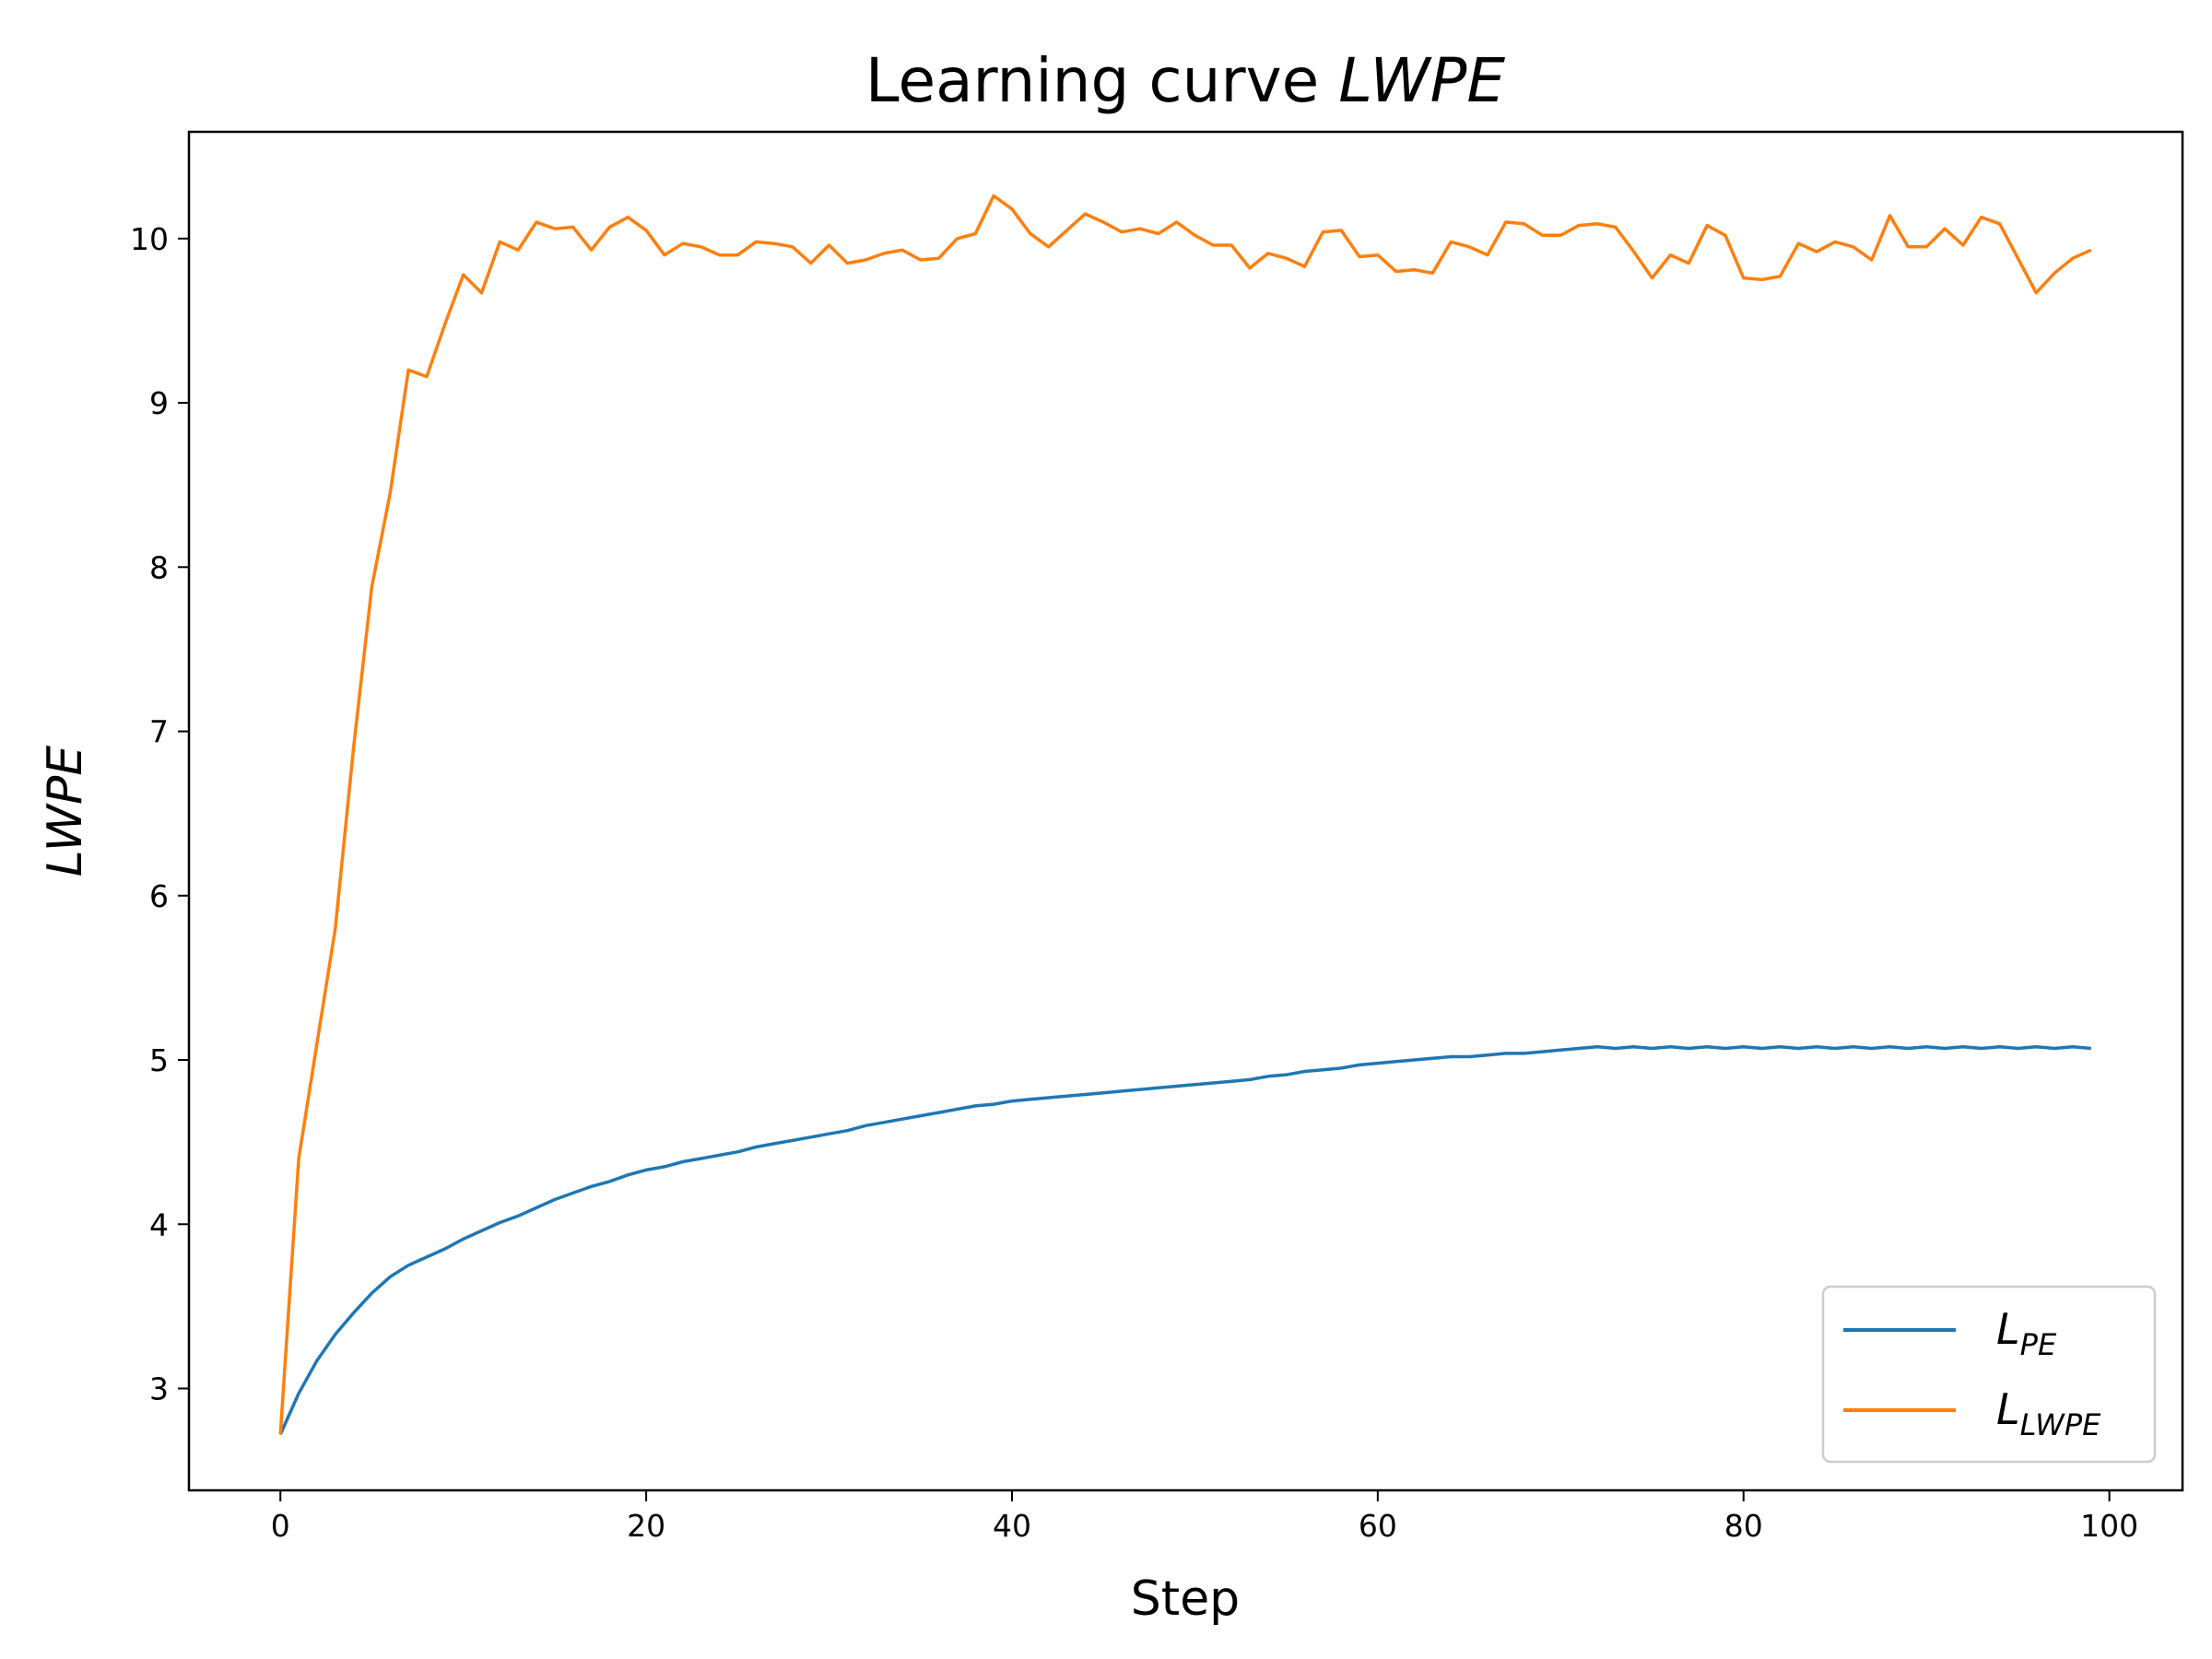 The height and width of the screenshot is (1659, 2212). Describe the element at coordinates (1185, 1599) in the screenshot. I see `x-axis-label: Step` at that location.